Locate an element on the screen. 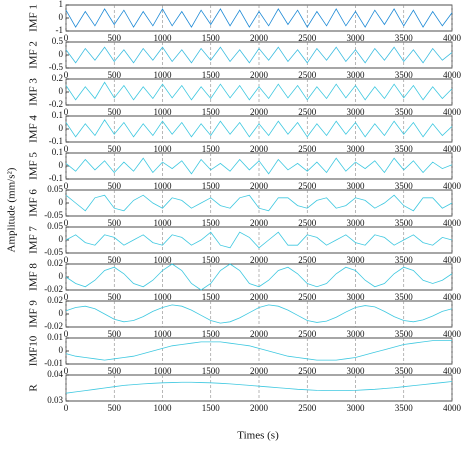  x-axis-title: Times (s) is located at coordinates (258, 436).